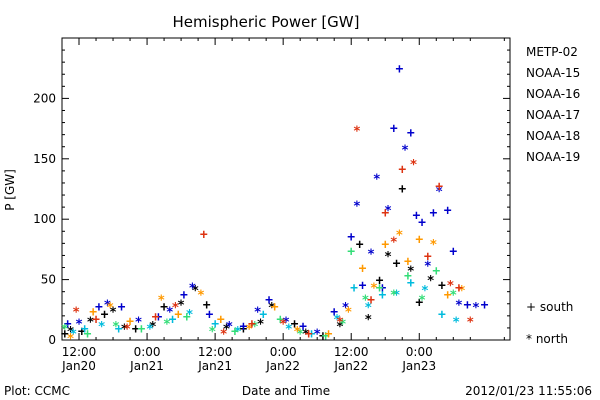 The width and height of the screenshot is (600, 400). What do you see at coordinates (44, 98) in the screenshot?
I see `y-tick-label: 200` at bounding box center [44, 98].